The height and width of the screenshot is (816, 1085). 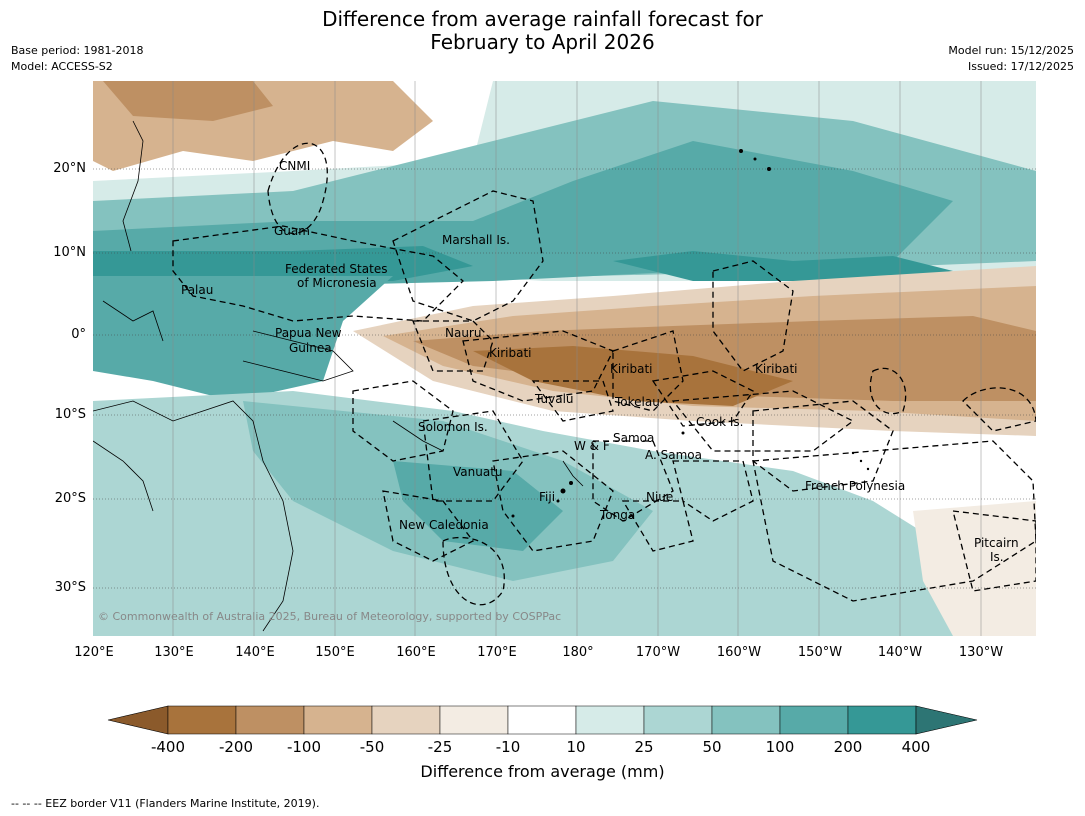 What do you see at coordinates (255, 652) in the screenshot?
I see `lon-label-140e: 140°E` at bounding box center [255, 652].